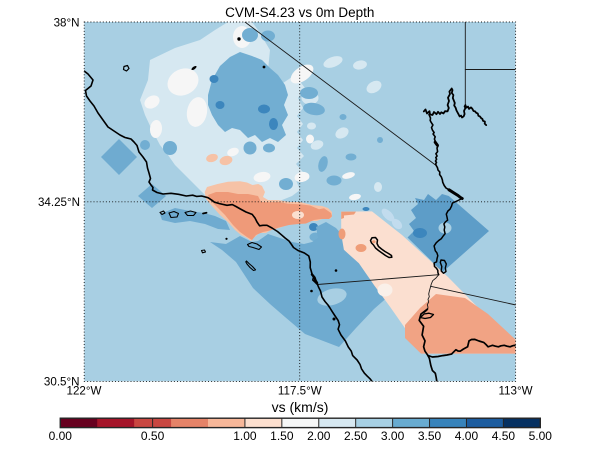 The width and height of the screenshot is (600, 450). I want to click on svg-text: 1.50, so click(282, 436).